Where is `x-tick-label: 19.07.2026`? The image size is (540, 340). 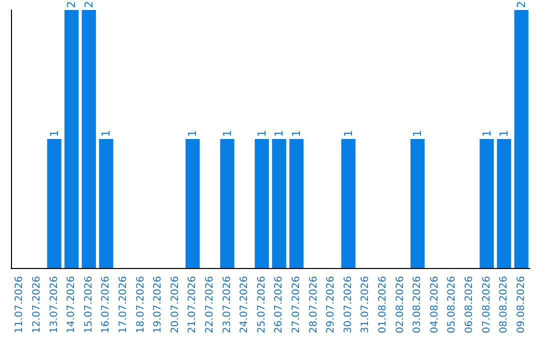 x-tick-label: 19.07.2026 is located at coordinates (158, 305).